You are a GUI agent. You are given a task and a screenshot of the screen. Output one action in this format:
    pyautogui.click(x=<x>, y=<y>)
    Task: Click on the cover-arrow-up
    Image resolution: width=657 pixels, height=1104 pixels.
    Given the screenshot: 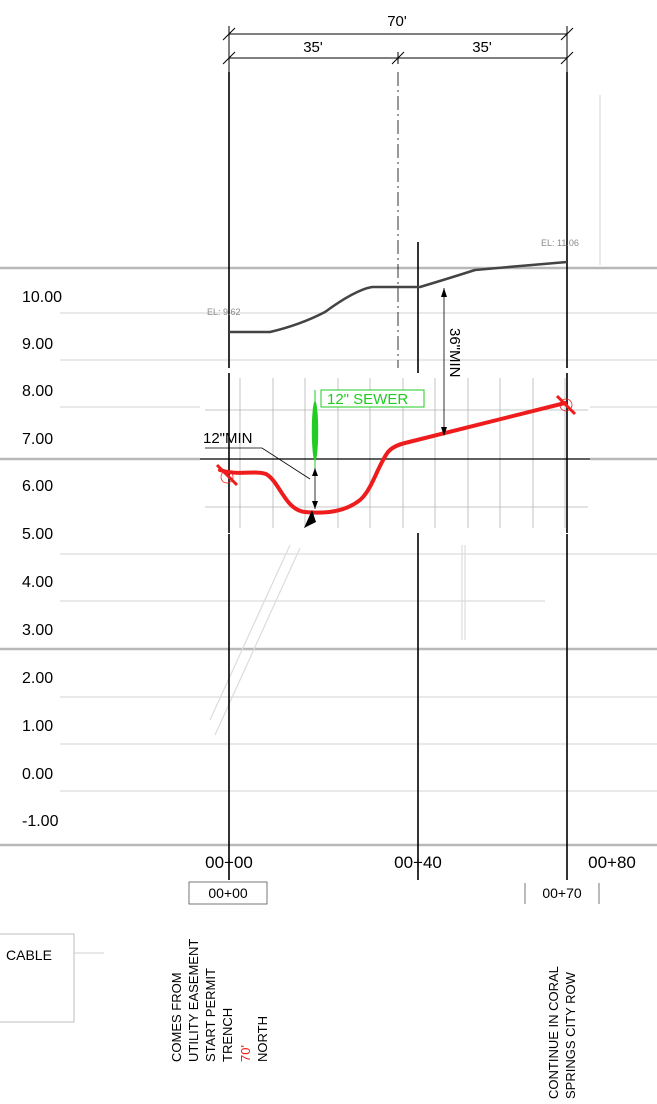 What is the action you would take?
    pyautogui.click(x=444, y=292)
    